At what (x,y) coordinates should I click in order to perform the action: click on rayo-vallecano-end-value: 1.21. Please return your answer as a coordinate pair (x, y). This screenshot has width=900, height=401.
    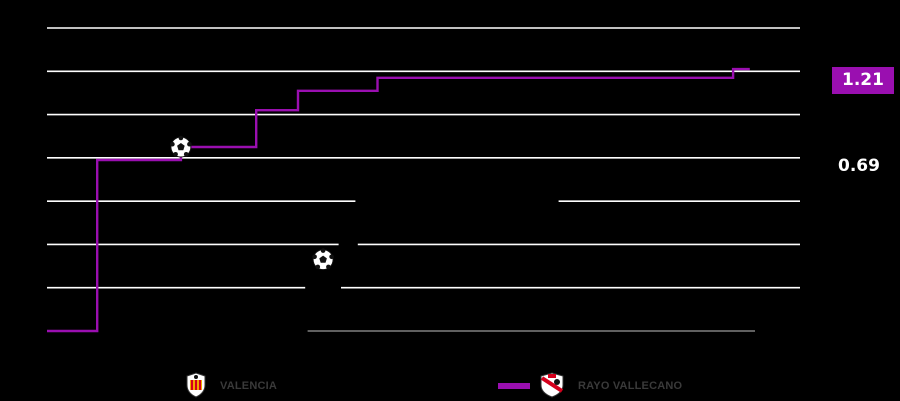
    Looking at the image, I should click on (863, 80).